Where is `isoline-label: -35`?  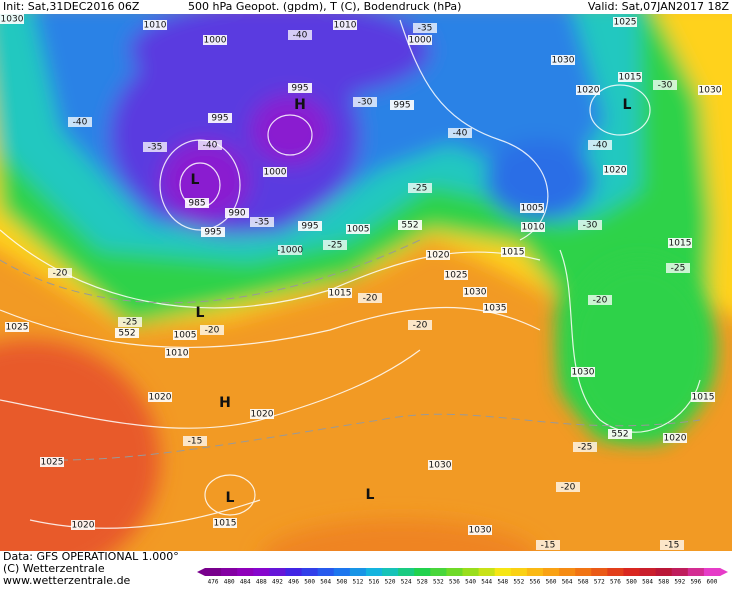
isoline-label: -35 is located at coordinates (262, 223).